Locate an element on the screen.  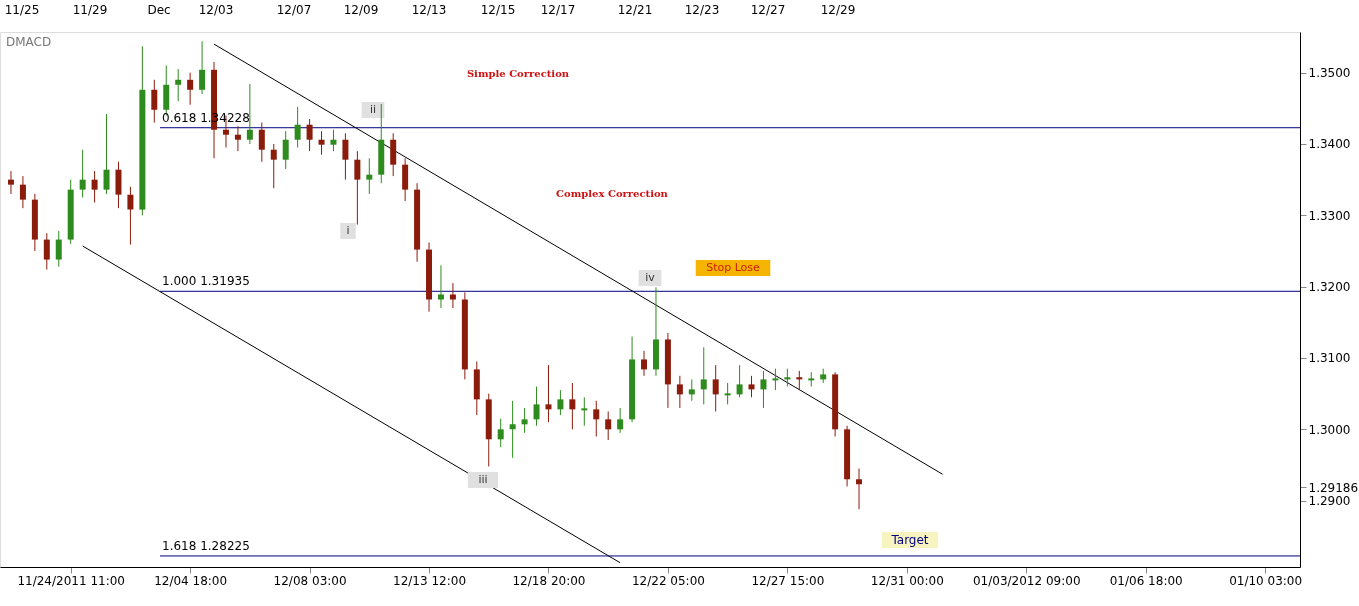
annotation: Stop Lose is located at coordinates (733, 267).